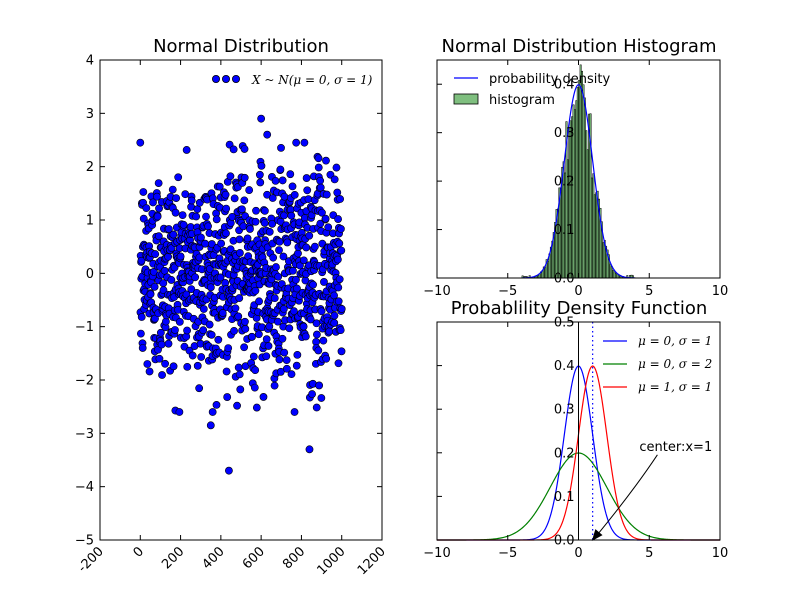 This screenshot has height=600, width=800. Describe the element at coordinates (90, 61) in the screenshot. I see `y-tick-label: 4` at that location.